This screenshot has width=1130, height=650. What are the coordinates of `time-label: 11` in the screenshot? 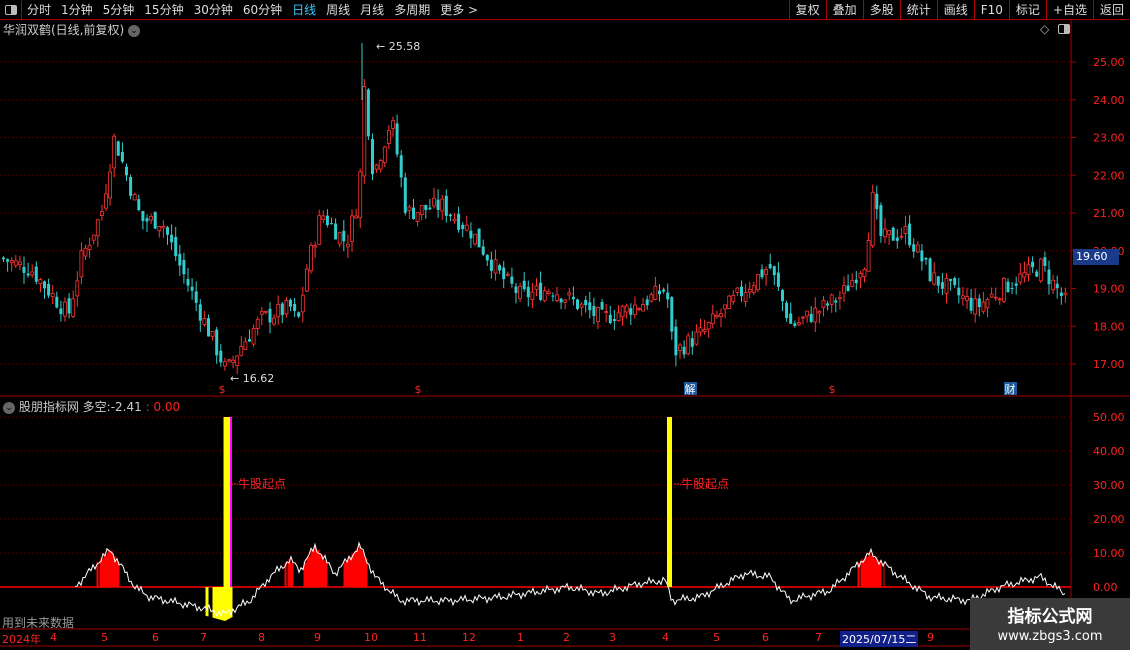 It's located at (420, 637).